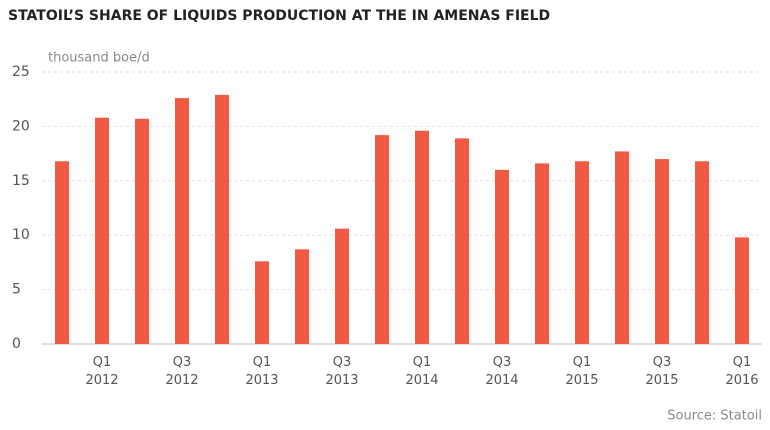  Describe the element at coordinates (21, 181) in the screenshot. I see `y-tick-label: 15` at that location.